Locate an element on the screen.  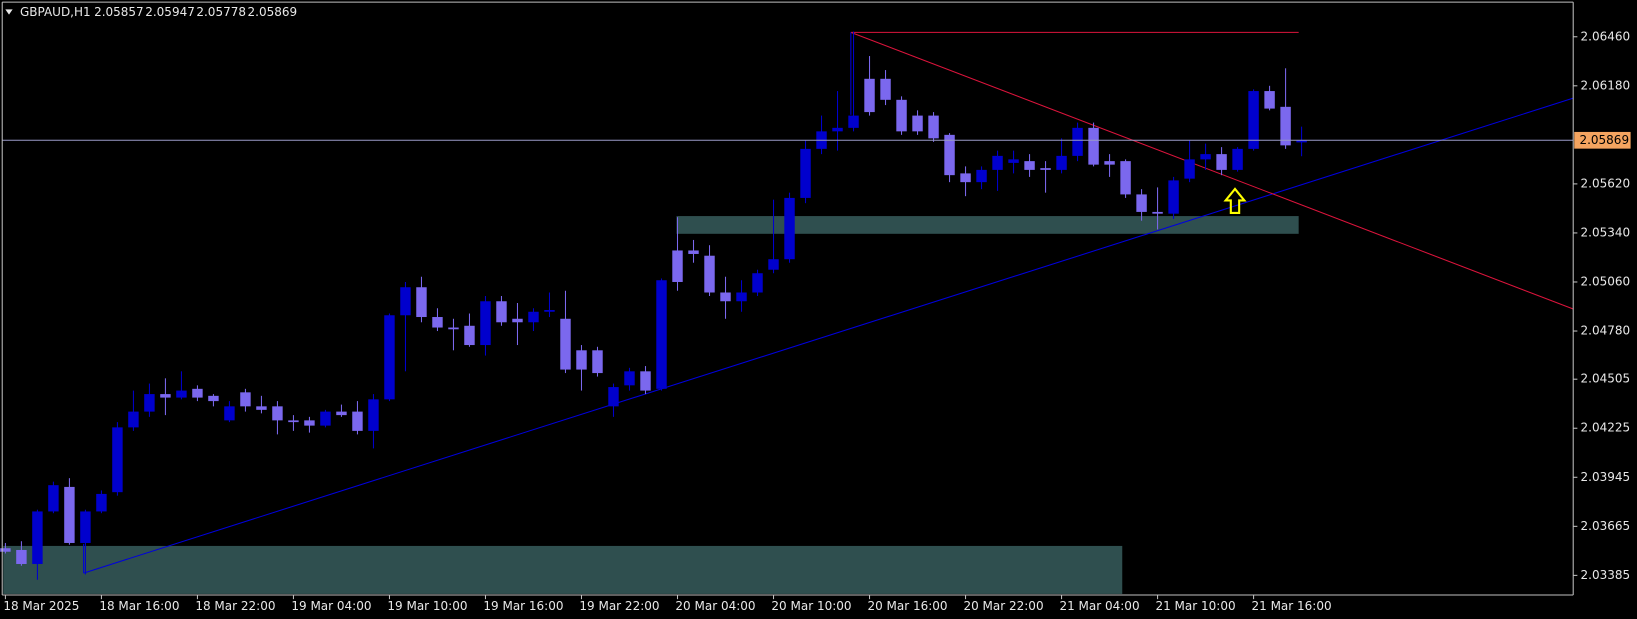
y-tick-label: 2.03385 is located at coordinates (1606, 575).